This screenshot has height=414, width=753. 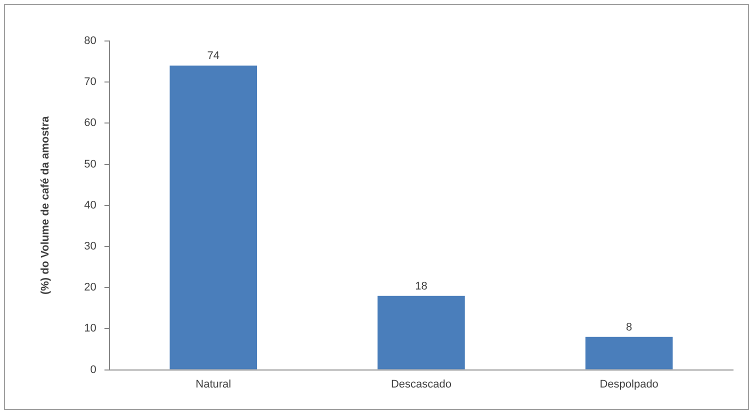 What do you see at coordinates (214, 384) in the screenshot?
I see `x-tick-label: Natural` at bounding box center [214, 384].